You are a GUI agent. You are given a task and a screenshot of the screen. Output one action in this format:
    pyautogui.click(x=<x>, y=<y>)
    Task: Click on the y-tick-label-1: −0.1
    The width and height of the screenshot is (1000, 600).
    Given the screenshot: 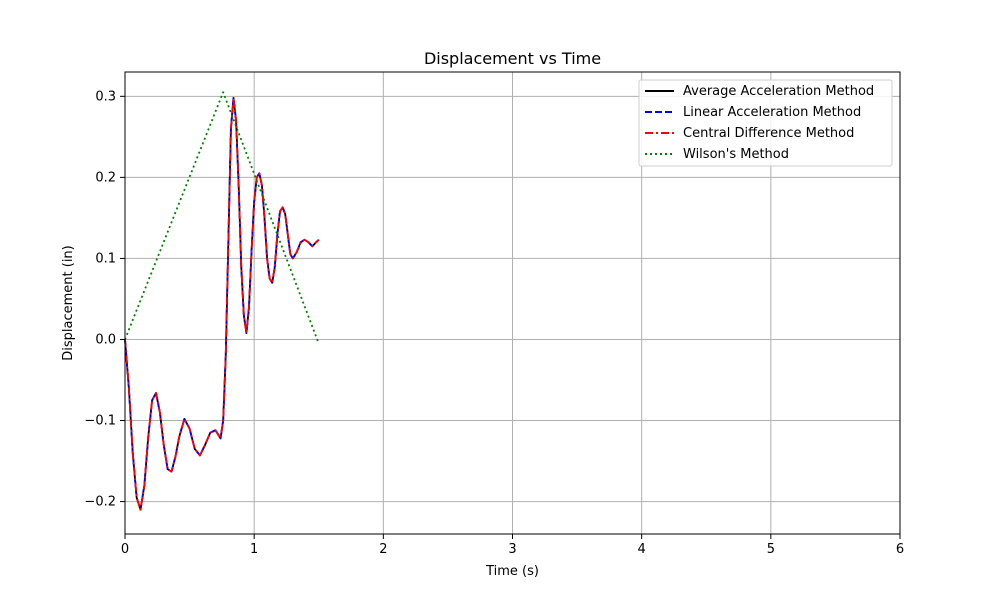 What is the action you would take?
    pyautogui.click(x=100, y=421)
    